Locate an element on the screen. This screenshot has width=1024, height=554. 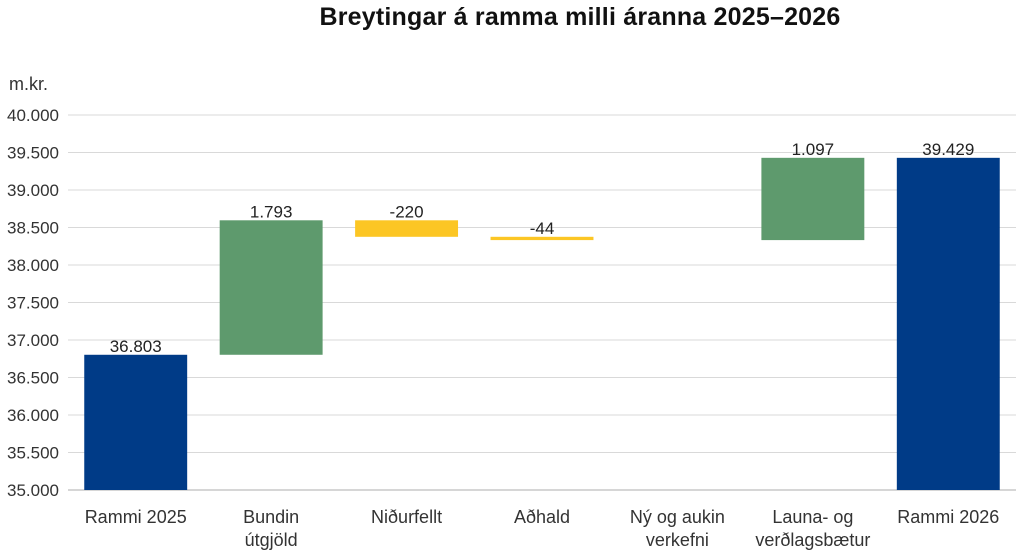
category-label: Aðhald is located at coordinates (542, 517).